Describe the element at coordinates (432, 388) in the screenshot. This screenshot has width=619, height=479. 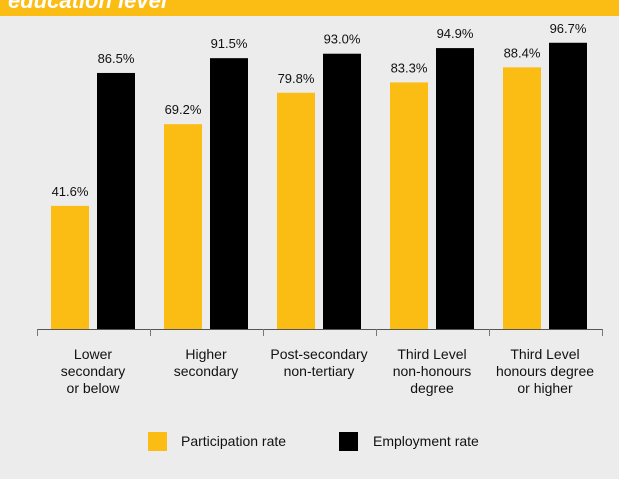
I see `category-label-line: degree` at that location.